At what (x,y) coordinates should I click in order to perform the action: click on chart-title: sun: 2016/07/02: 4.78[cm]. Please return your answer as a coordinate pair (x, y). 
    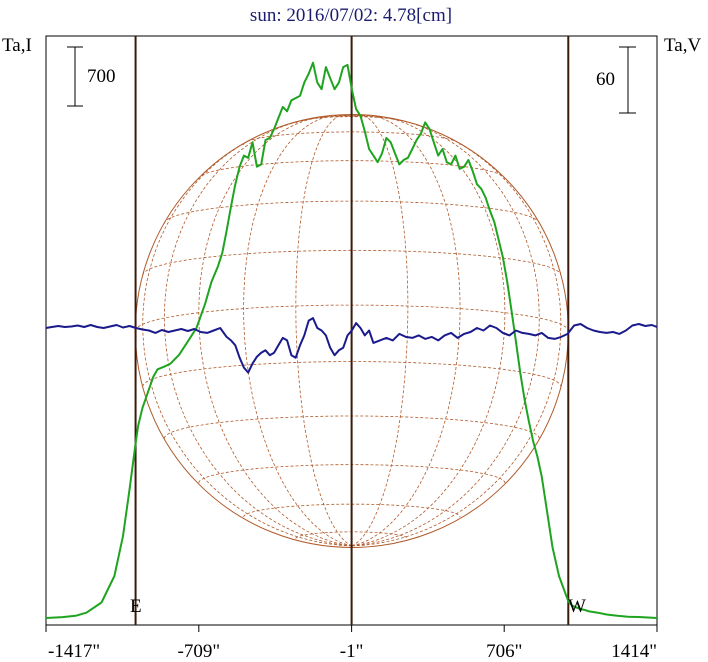
    Looking at the image, I should click on (351, 15).